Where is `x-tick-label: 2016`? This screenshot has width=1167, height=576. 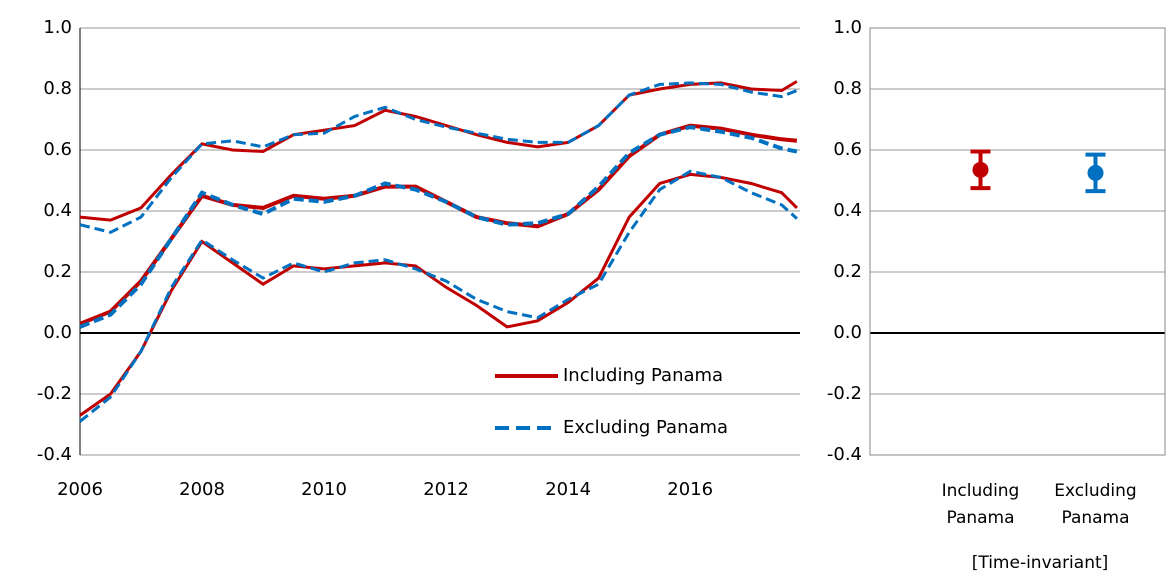 x-tick-label: 2016 is located at coordinates (690, 489).